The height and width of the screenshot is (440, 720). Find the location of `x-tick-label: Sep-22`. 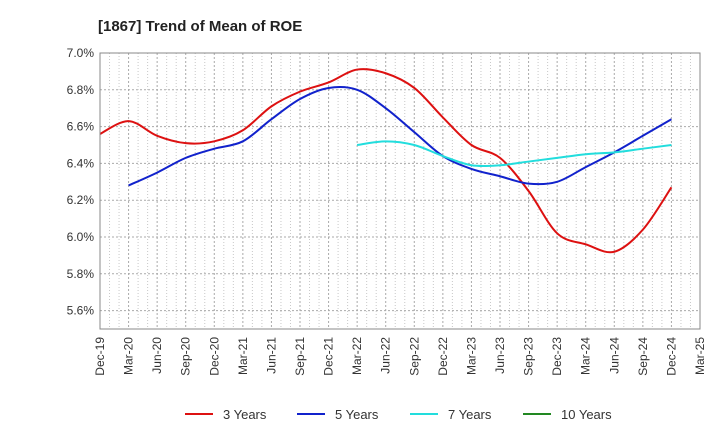

x-tick-label: Sep-22 is located at coordinates (414, 356).